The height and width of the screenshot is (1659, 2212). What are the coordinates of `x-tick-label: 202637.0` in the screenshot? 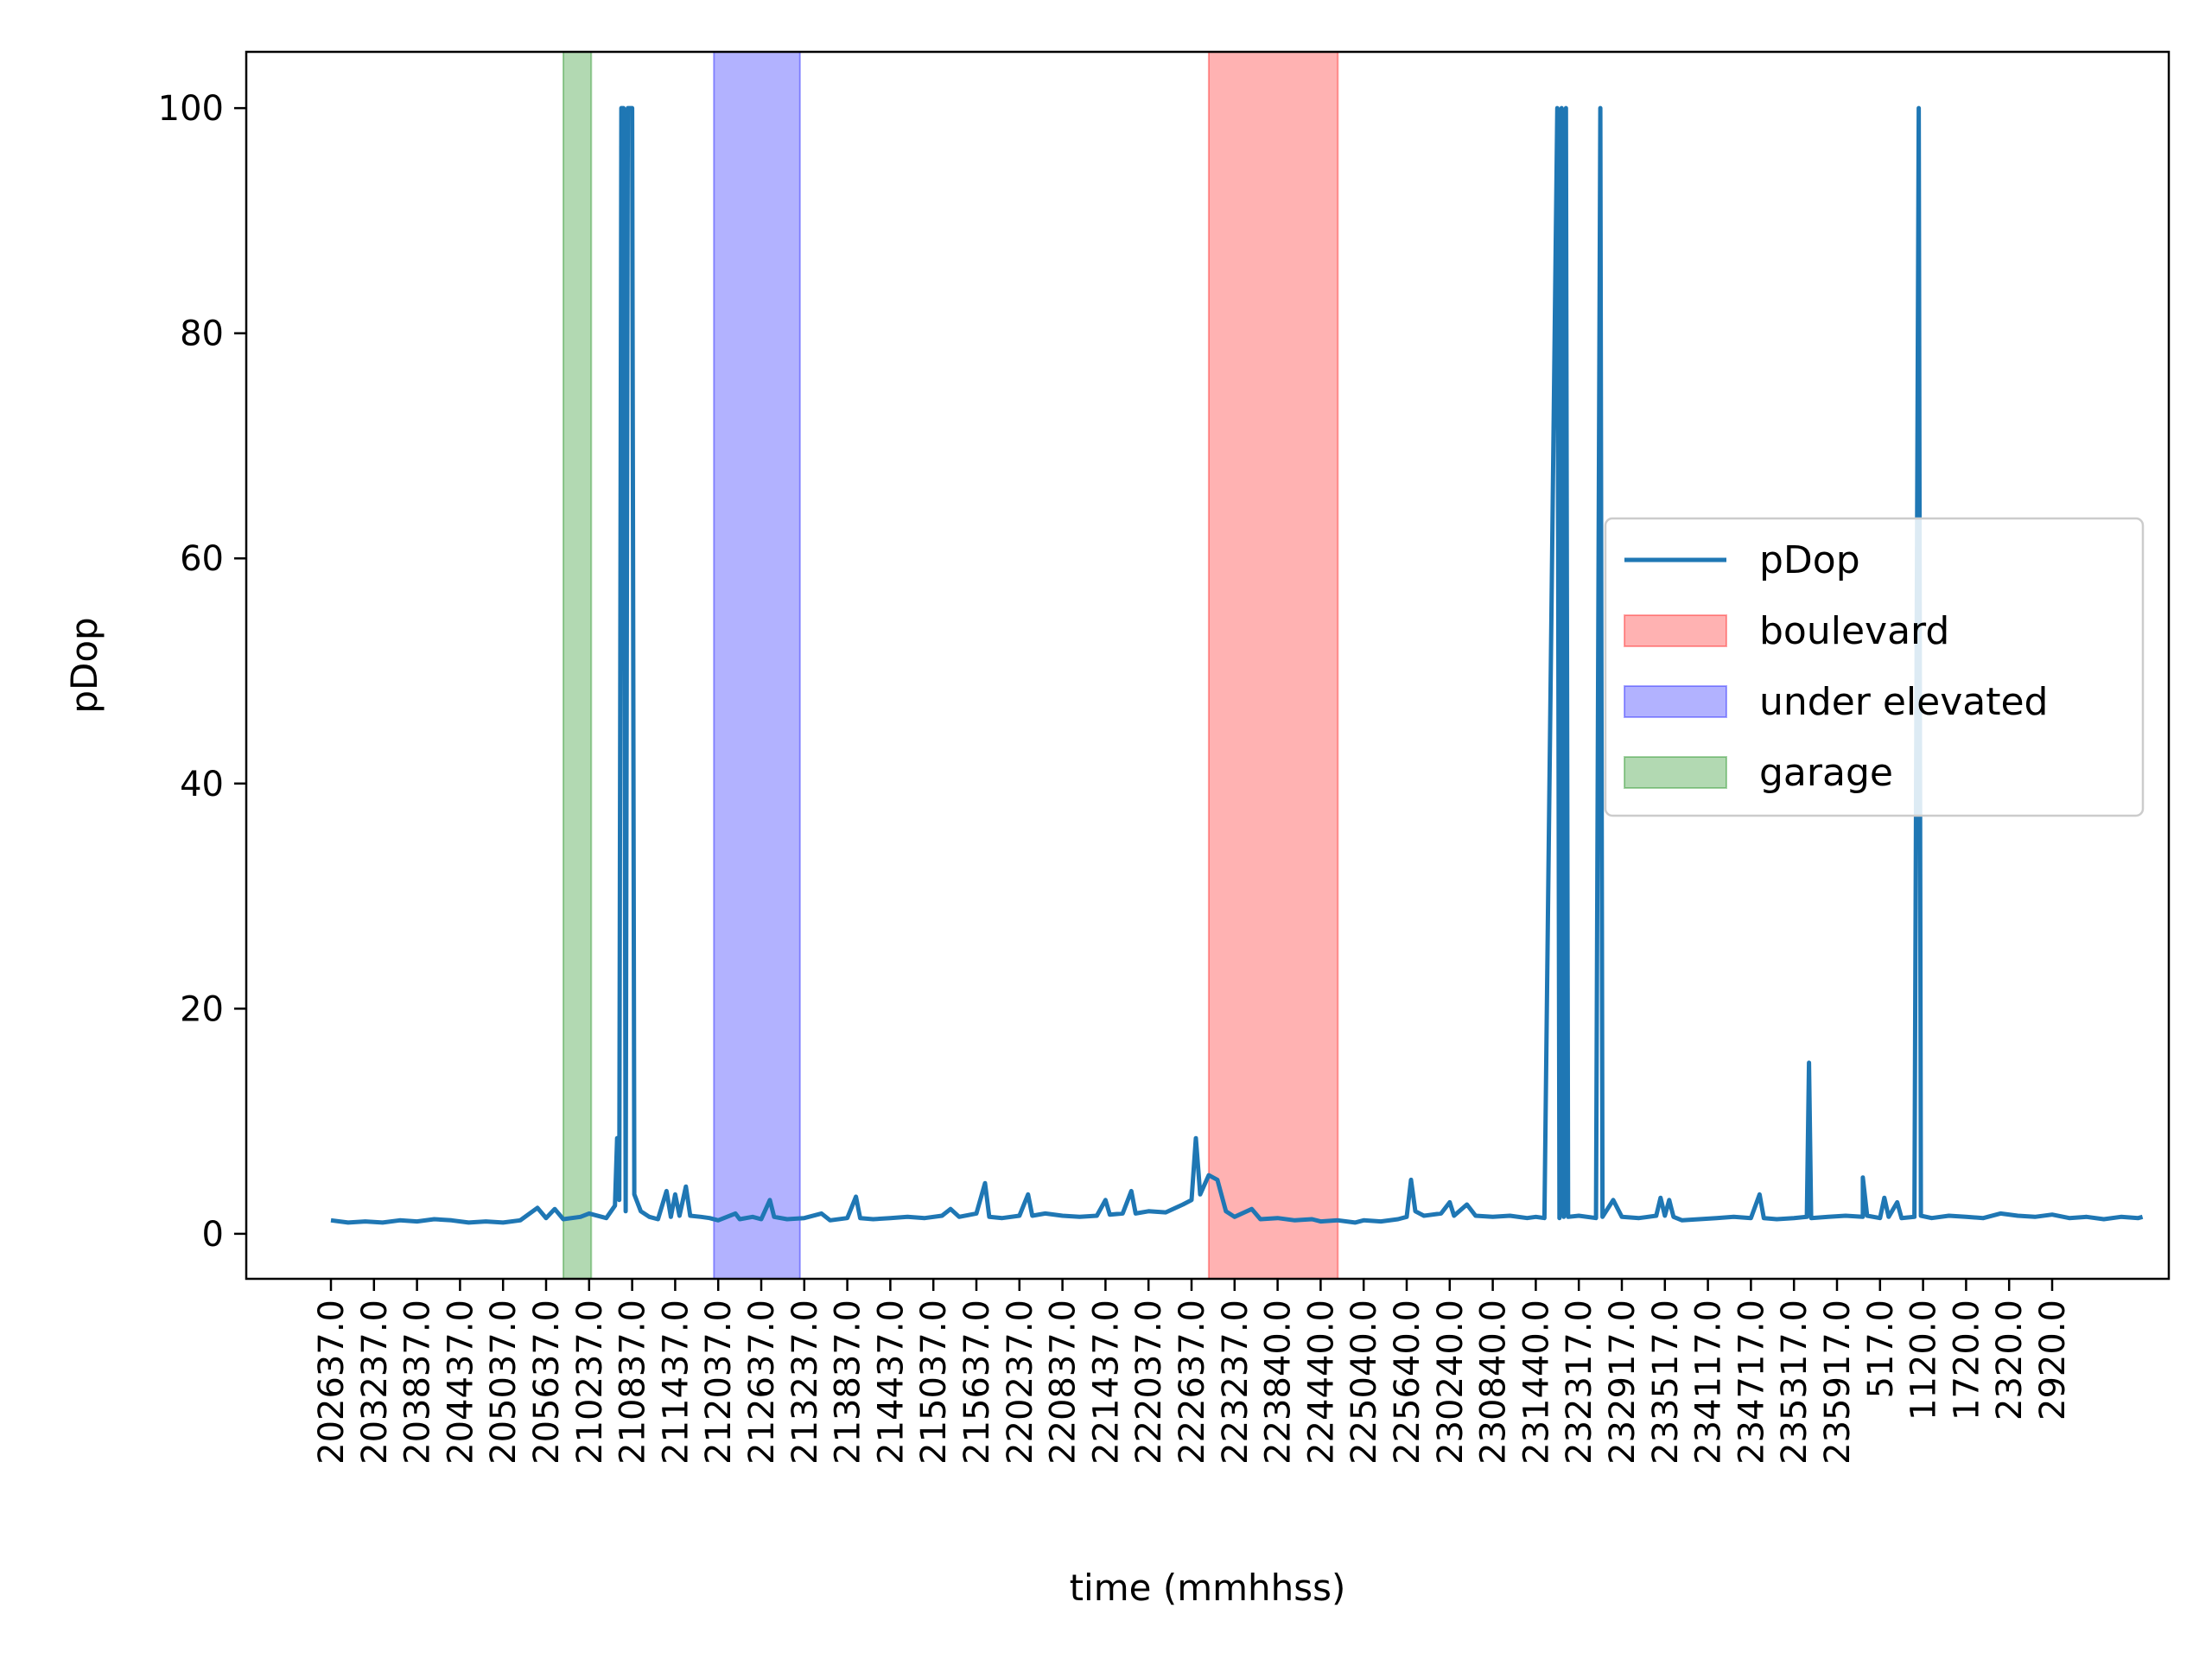 It's located at (332, 1382).